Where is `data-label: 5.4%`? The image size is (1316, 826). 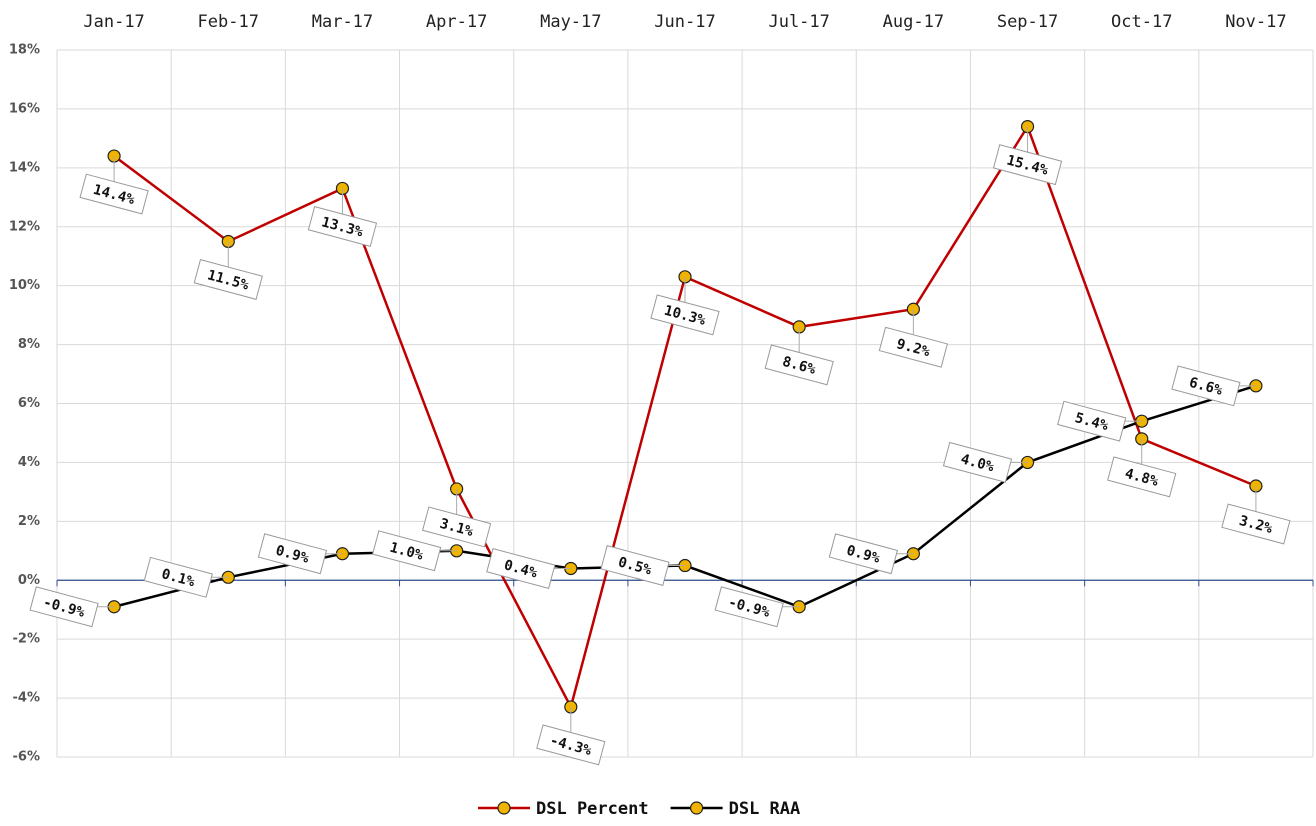 data-label: 5.4% is located at coordinates (1092, 421).